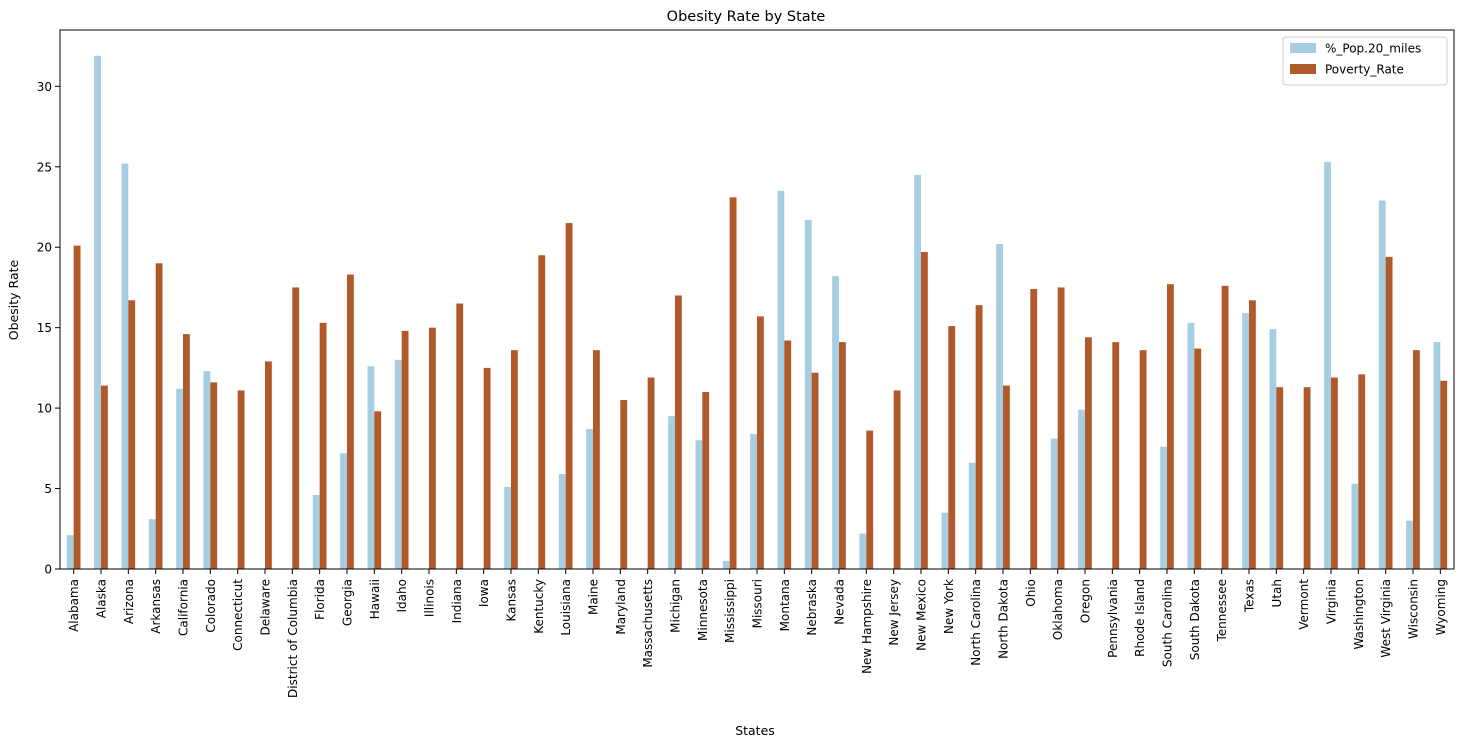 The image size is (1462, 746). What do you see at coordinates (706, 480) in the screenshot?
I see `bar-poverty-rate-minnesota` at bounding box center [706, 480].